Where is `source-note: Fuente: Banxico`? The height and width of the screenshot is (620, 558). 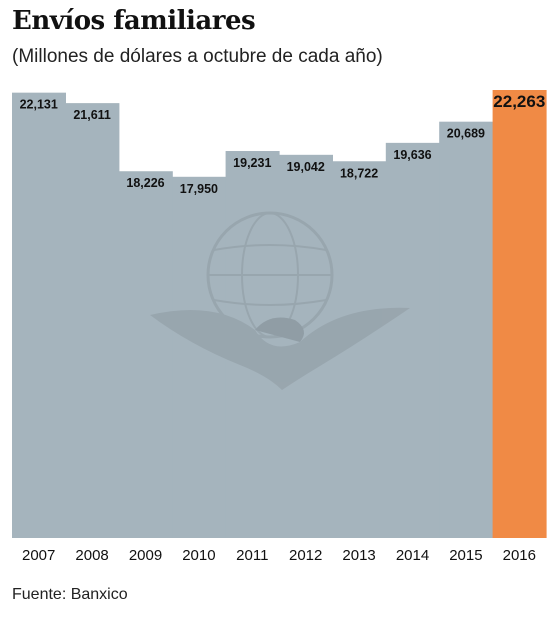
source-note: Fuente: Banxico is located at coordinates (70, 594).